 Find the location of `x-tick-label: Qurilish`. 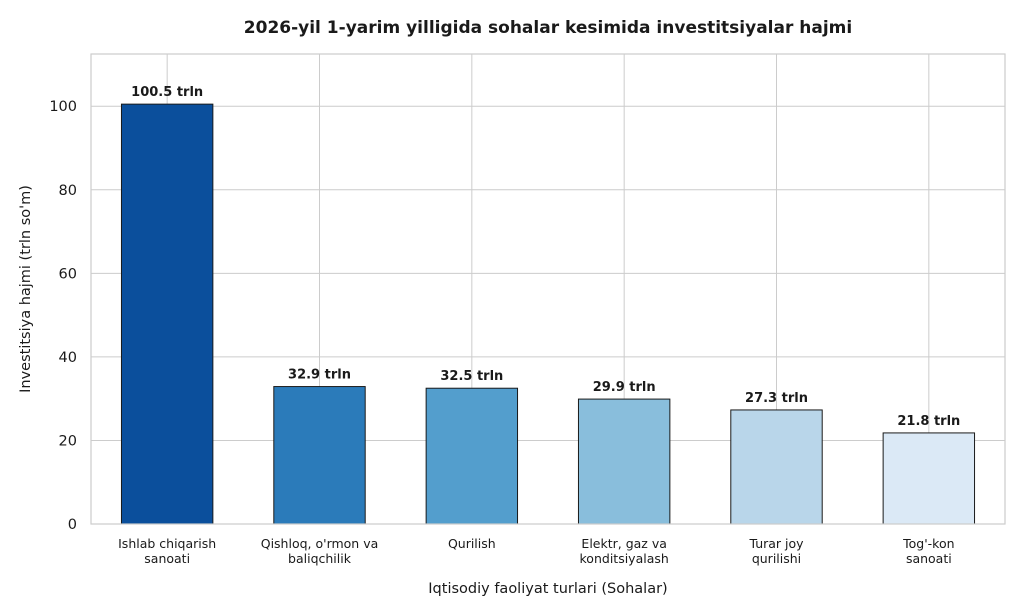

x-tick-label: Qurilish is located at coordinates (472, 543).